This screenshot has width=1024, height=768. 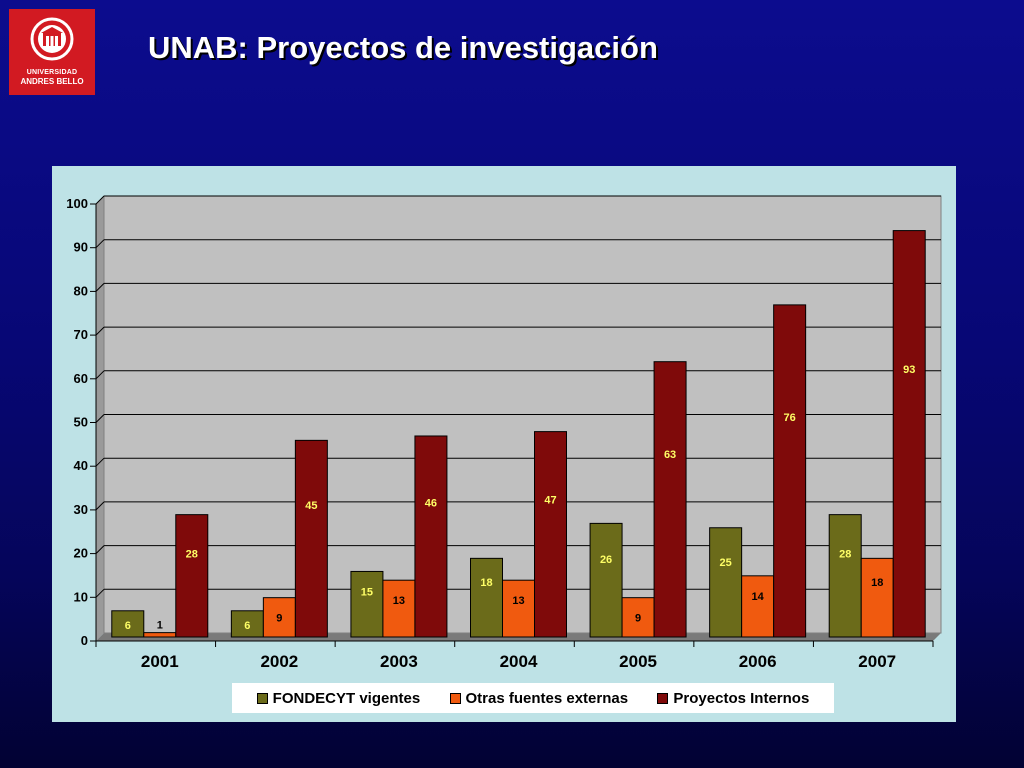 What do you see at coordinates (81, 334) in the screenshot?
I see `y-tick-label: 70` at bounding box center [81, 334].